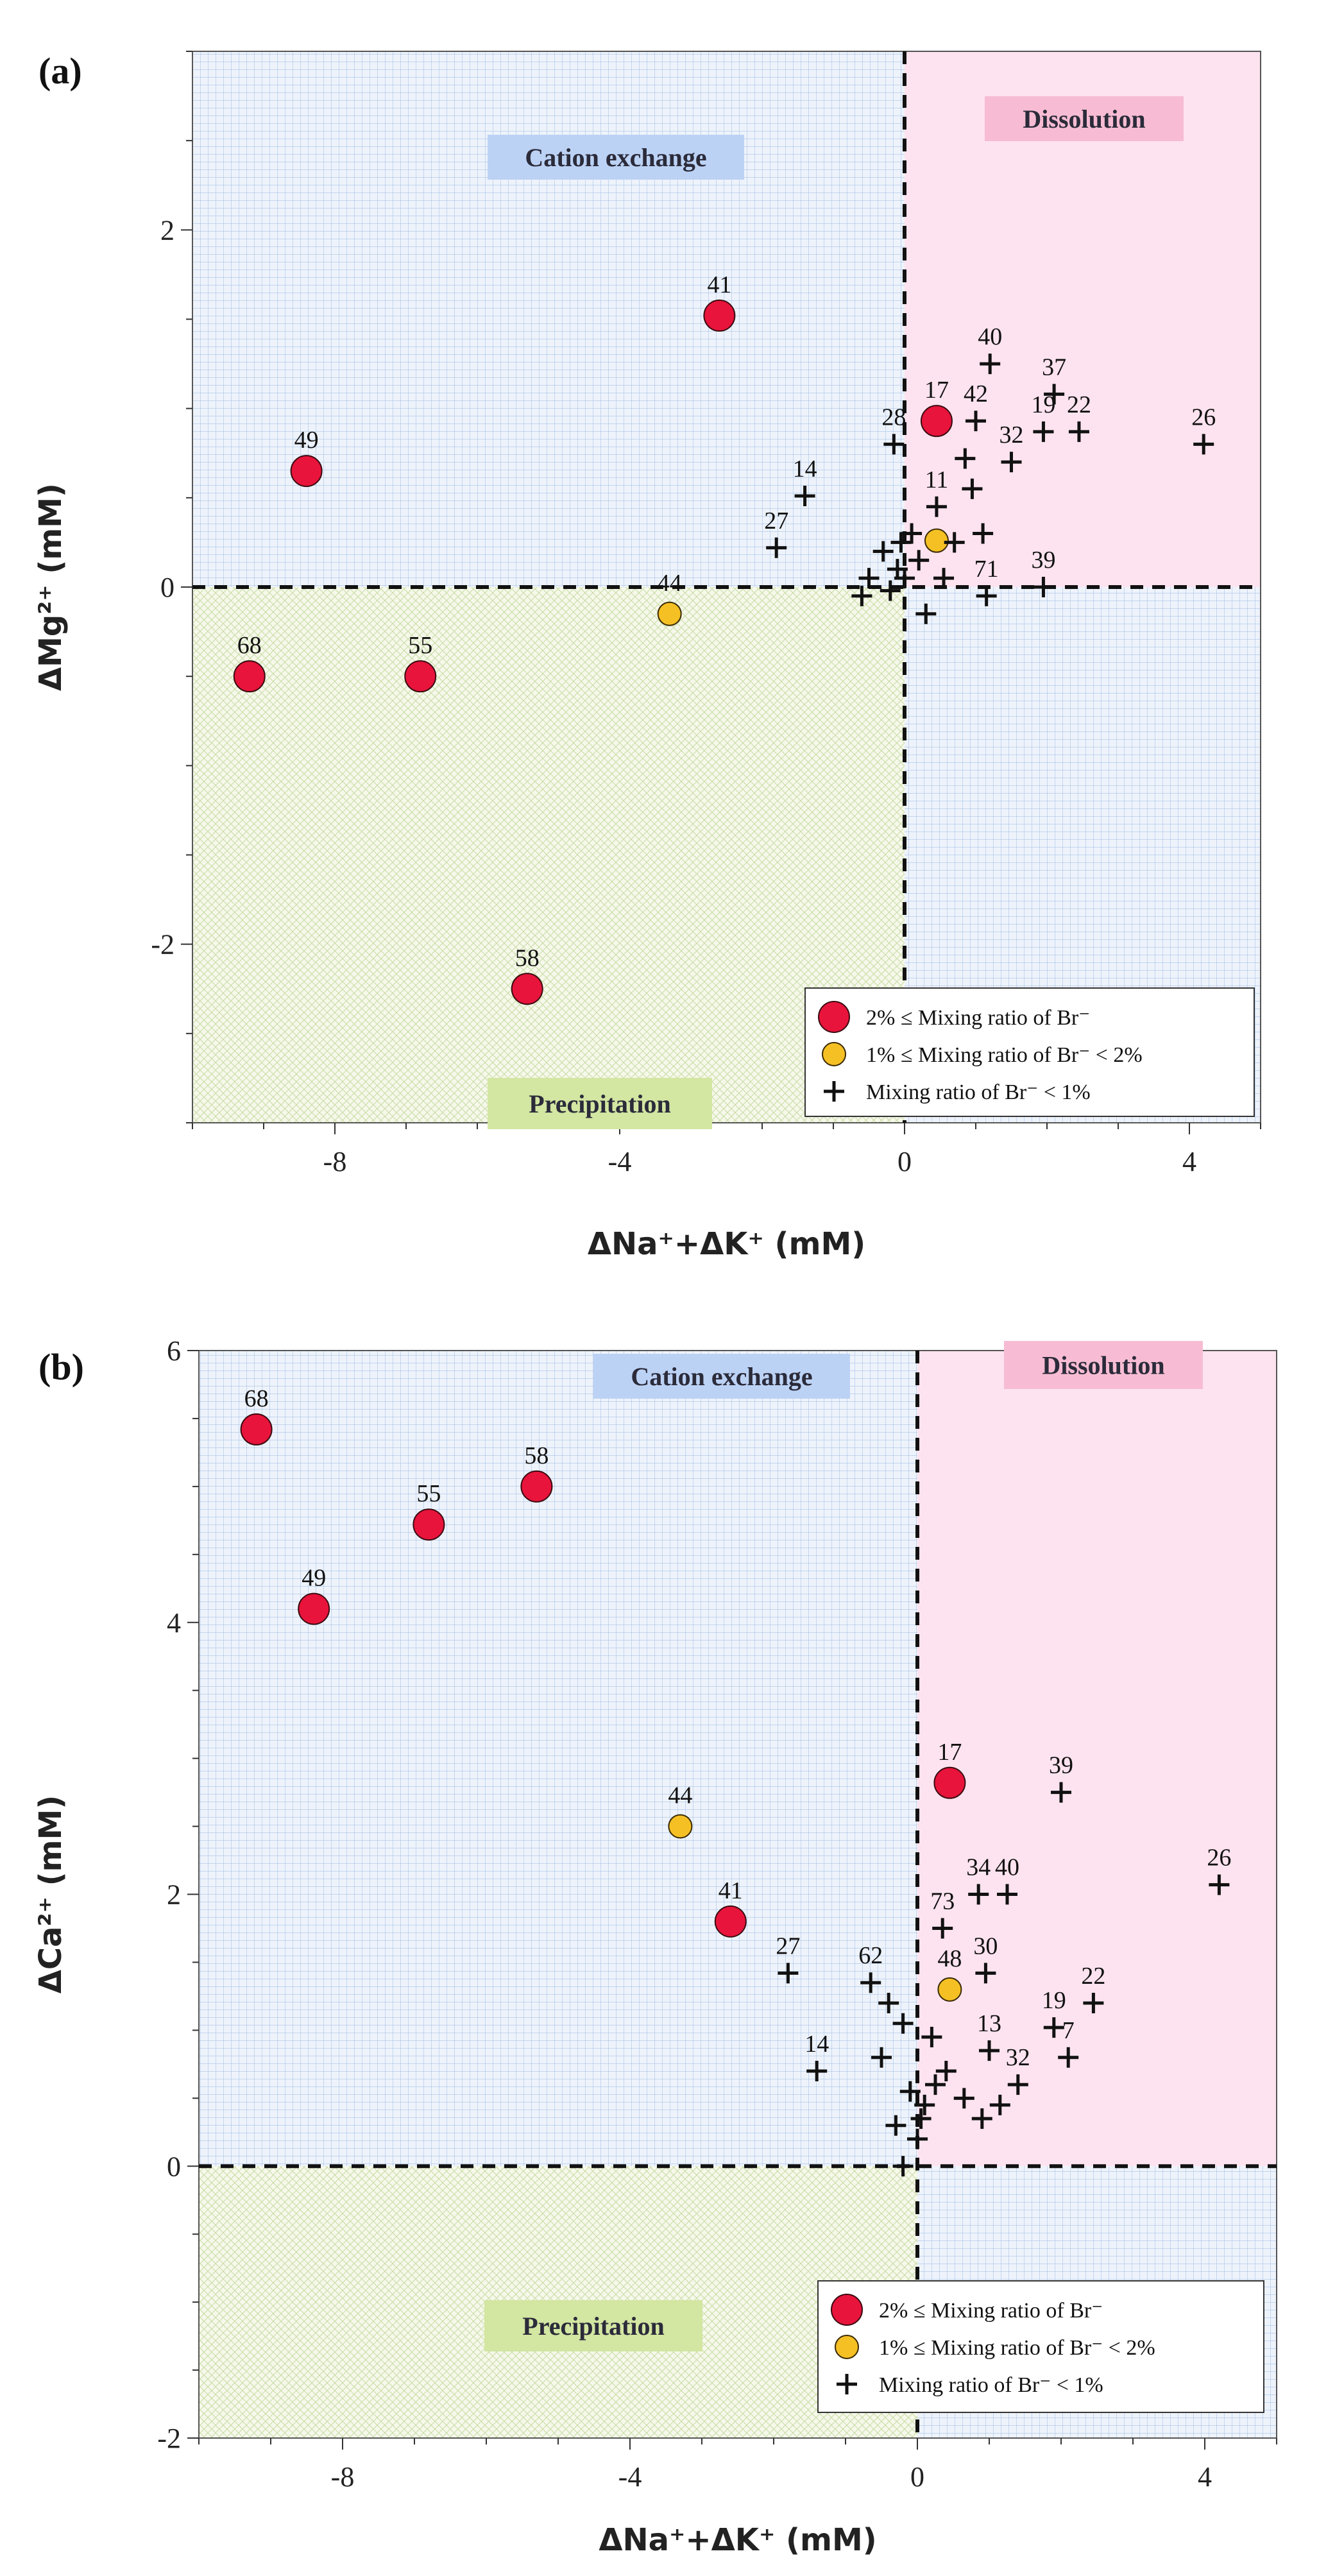  Describe the element at coordinates (978, 1018) in the screenshot. I see `legend-entry: 2% ≤ Mixing ratio of Br⁻` at that location.